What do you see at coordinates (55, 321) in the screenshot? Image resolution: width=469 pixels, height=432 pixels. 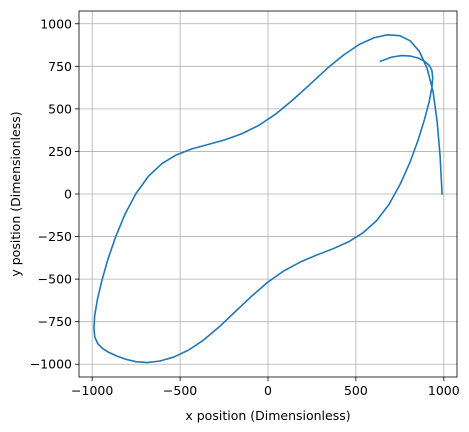 I see `y-tick-label: −750` at bounding box center [55, 321].